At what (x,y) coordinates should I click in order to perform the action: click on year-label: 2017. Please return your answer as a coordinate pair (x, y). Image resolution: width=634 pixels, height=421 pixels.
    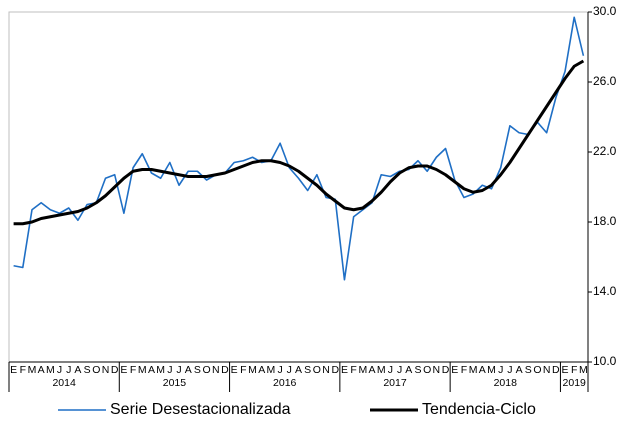
    Looking at the image, I should click on (395, 383).